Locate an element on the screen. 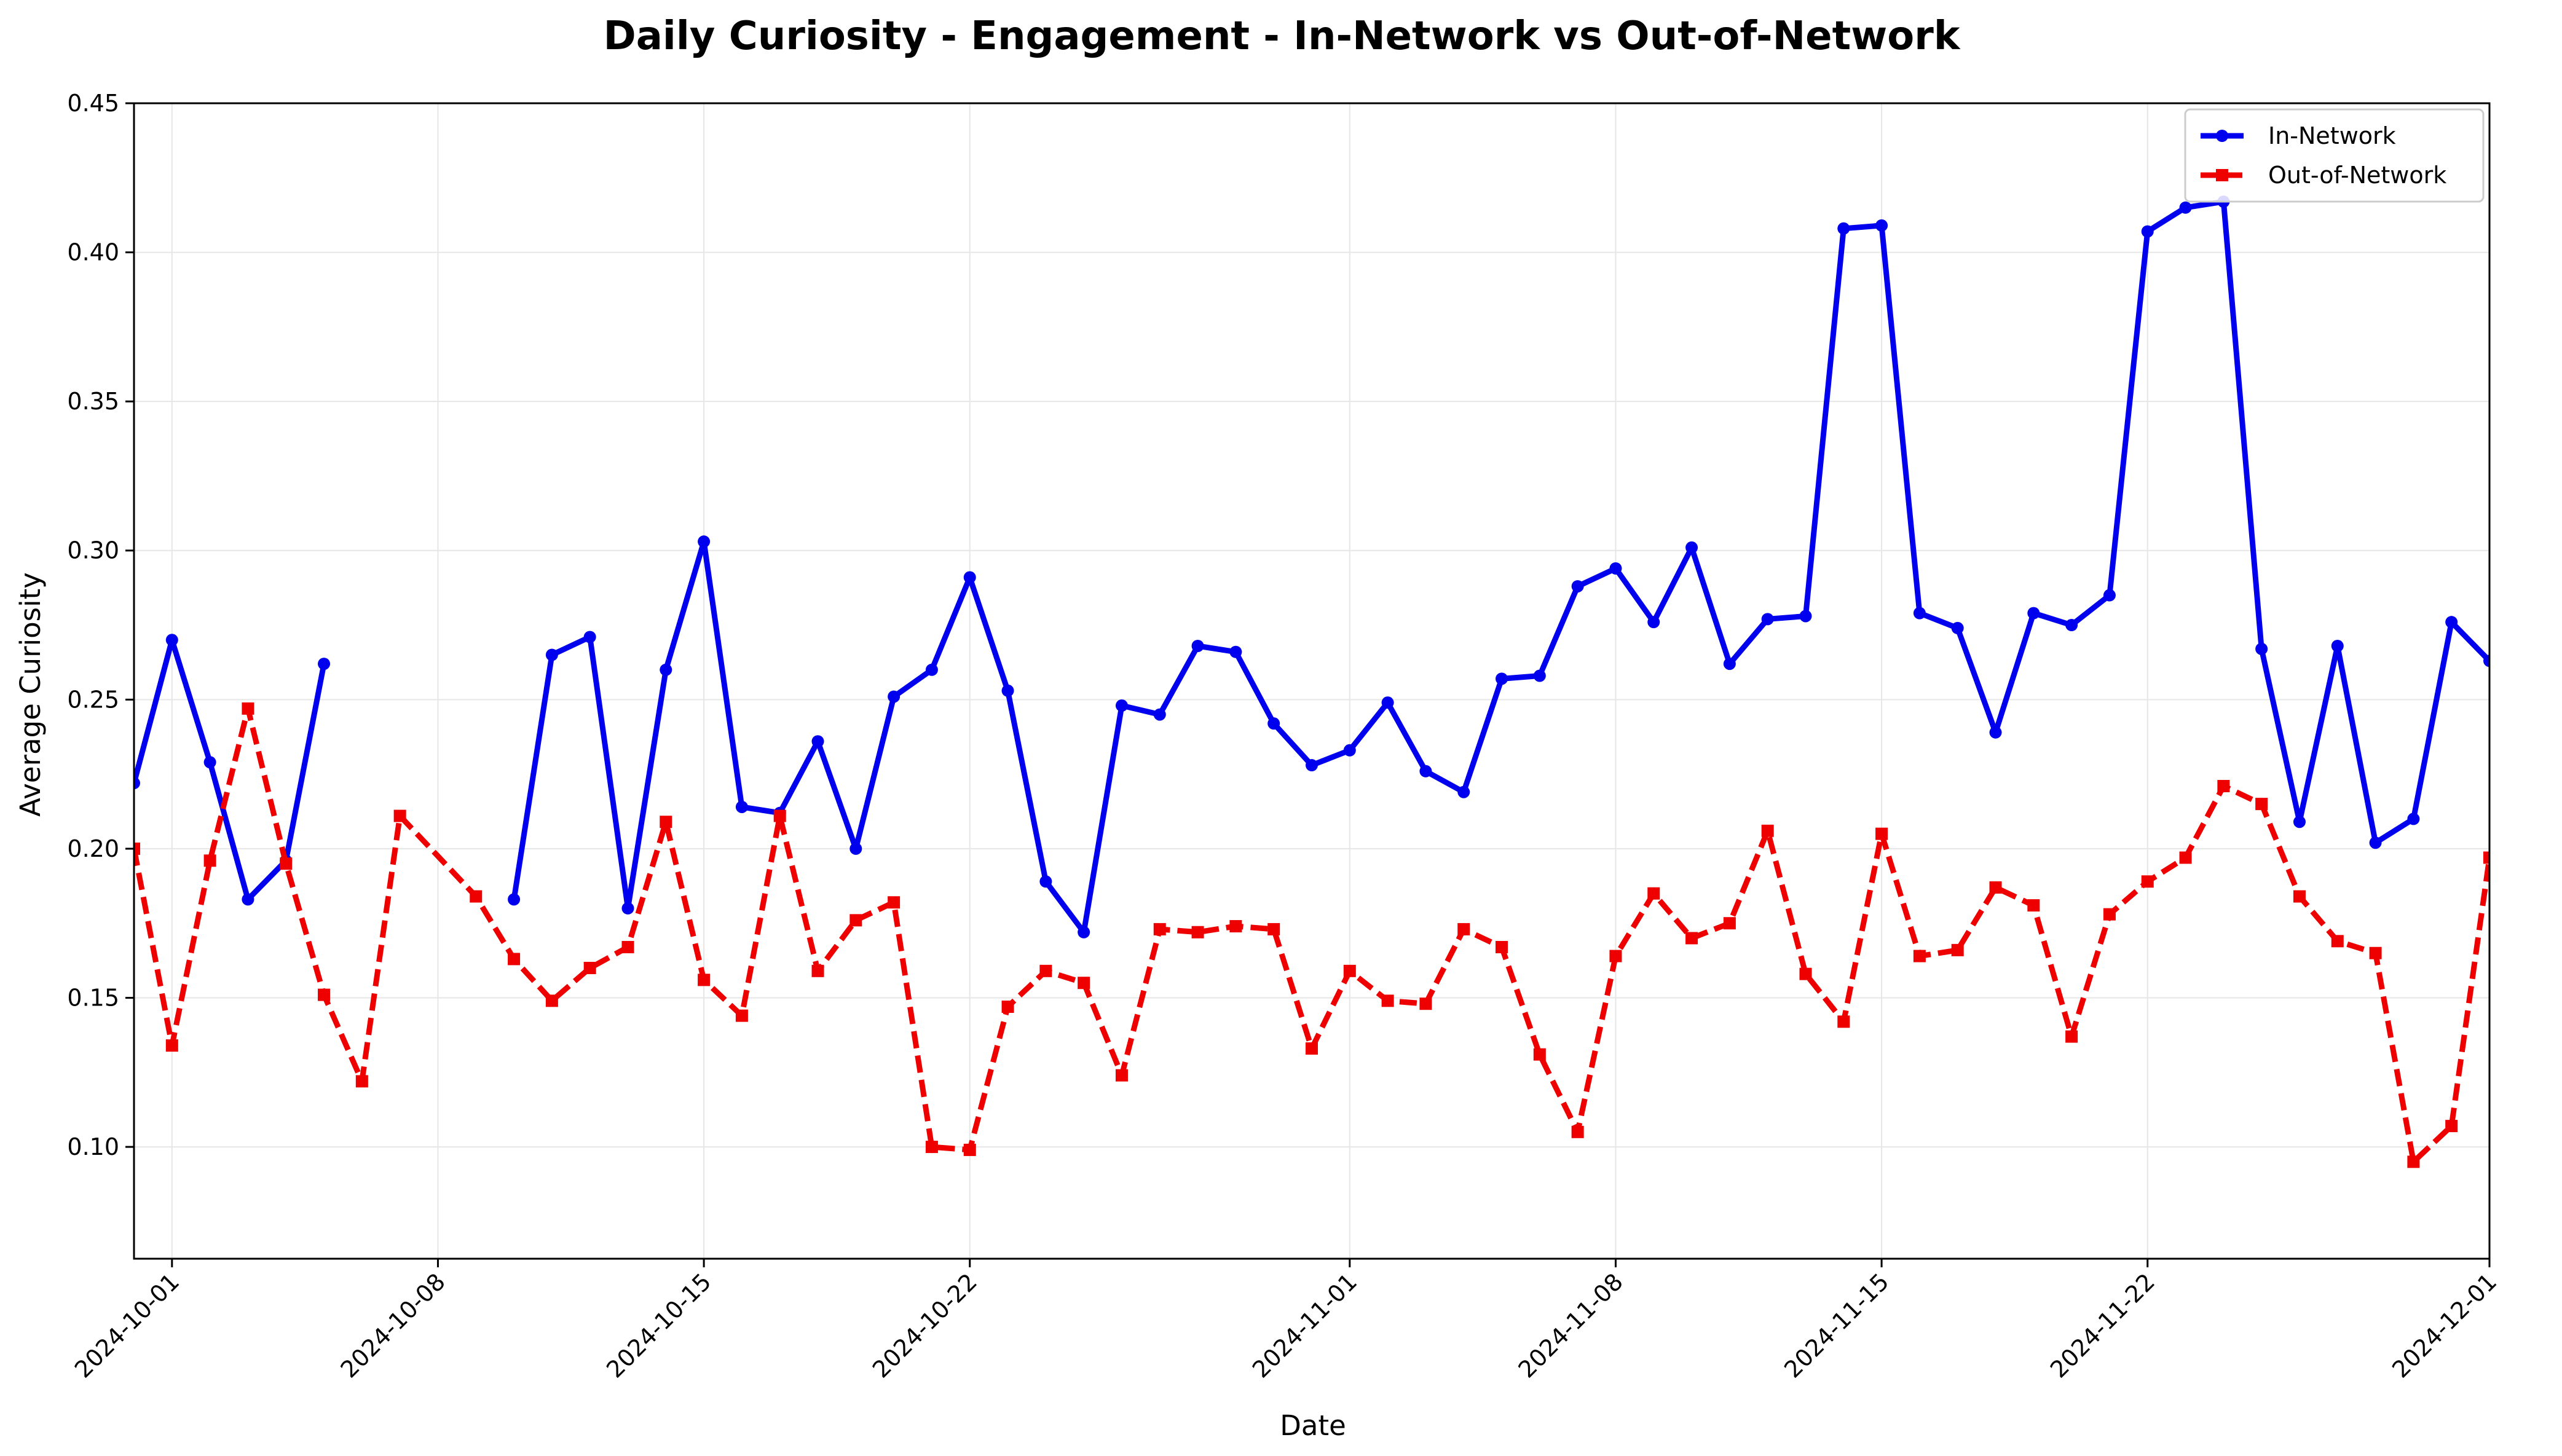  legend-box is located at coordinates (2334, 155).